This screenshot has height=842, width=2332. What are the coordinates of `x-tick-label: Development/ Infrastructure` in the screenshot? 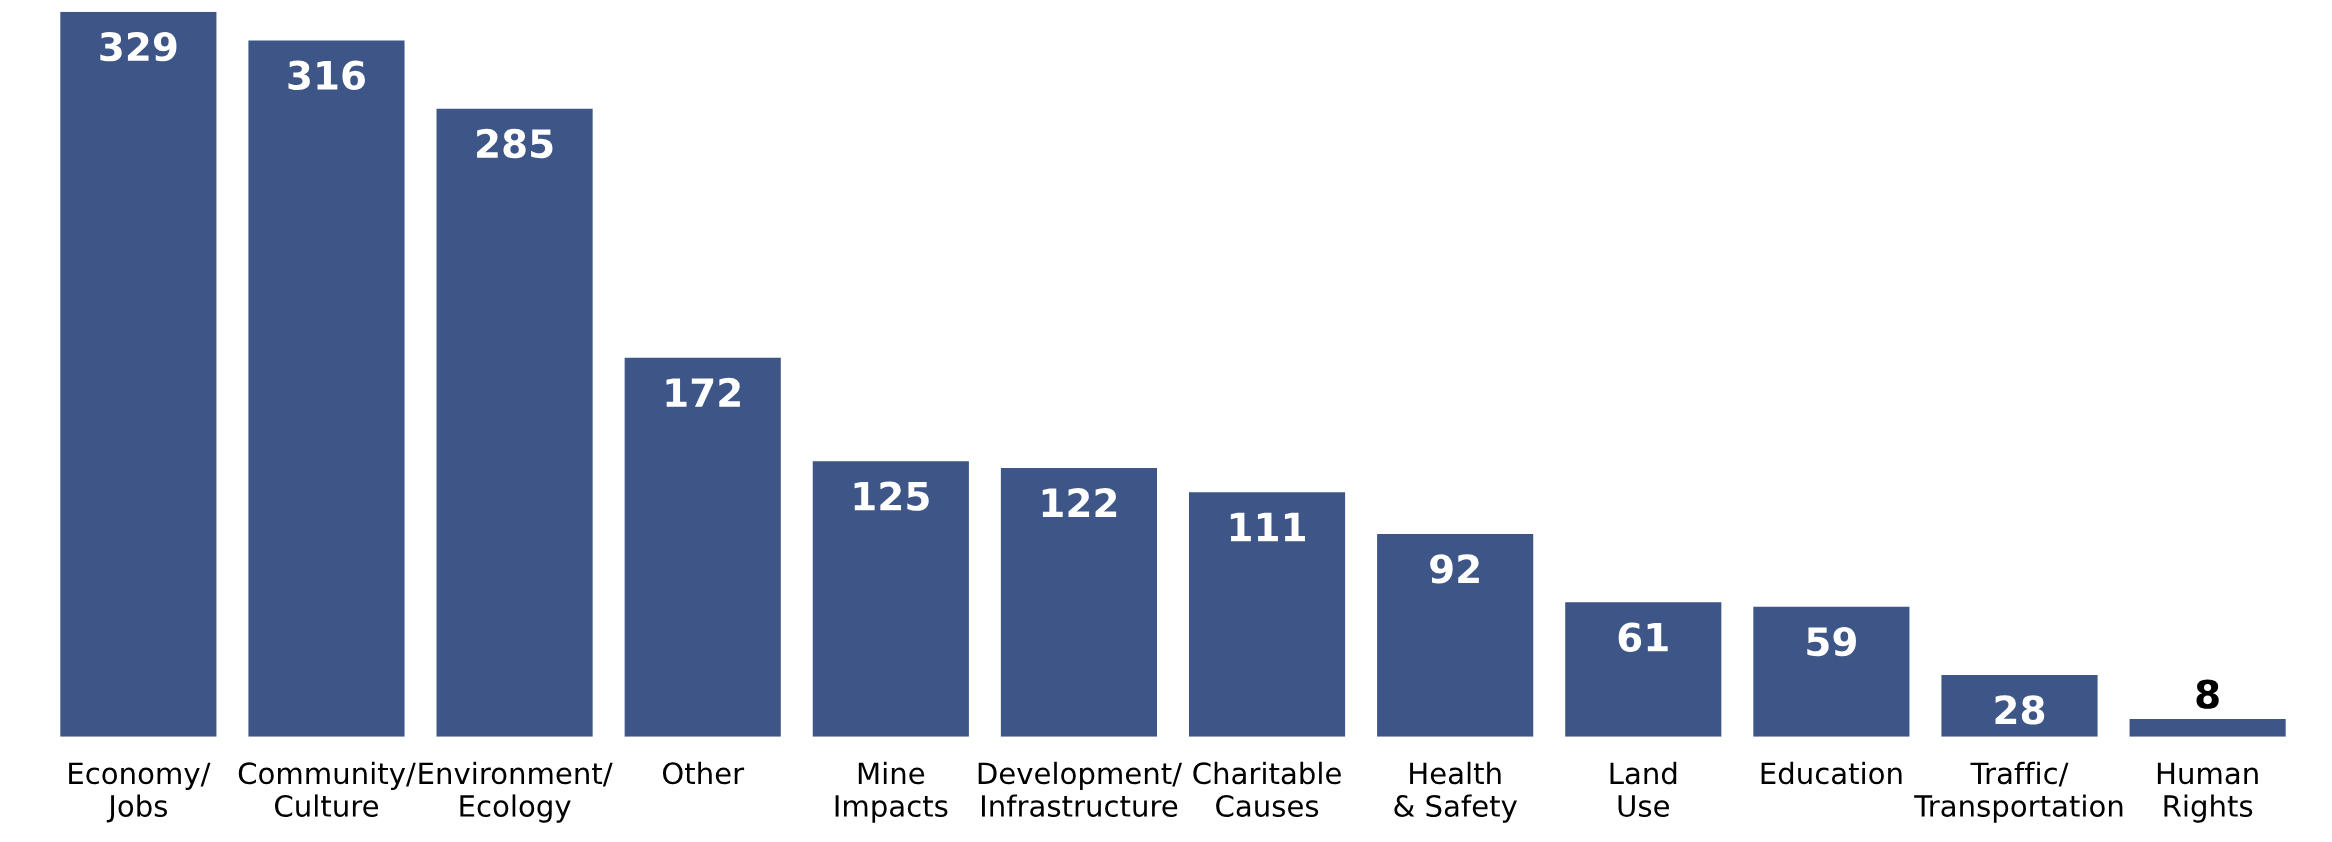 It's located at (1080, 789).